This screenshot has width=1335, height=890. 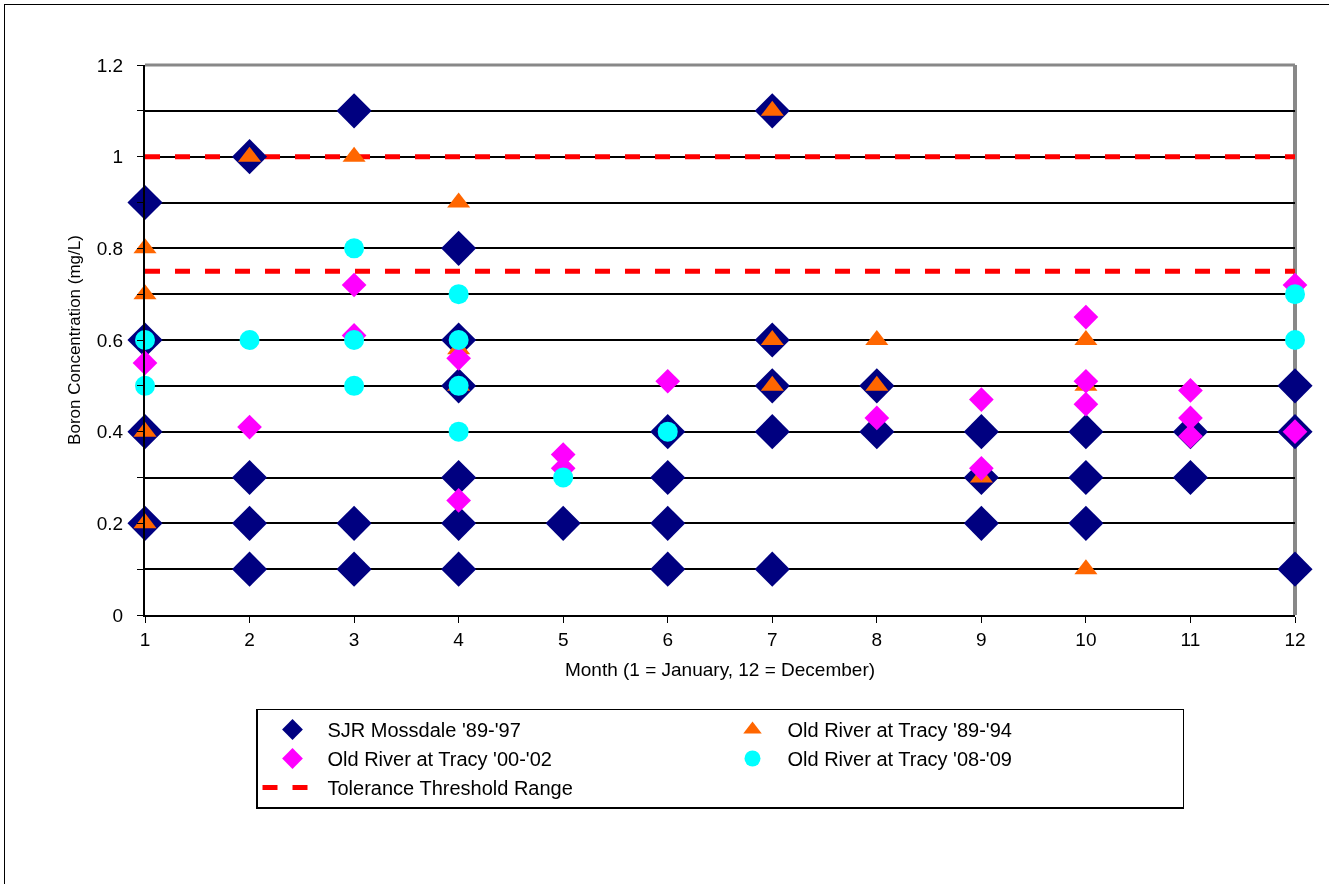 What do you see at coordinates (439, 759) in the screenshot?
I see `legend-label: Old River at Tracy '00-'02` at bounding box center [439, 759].